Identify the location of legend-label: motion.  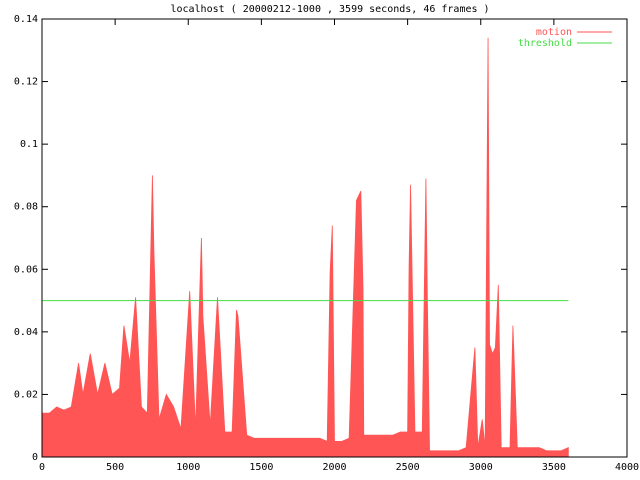
(554, 32).